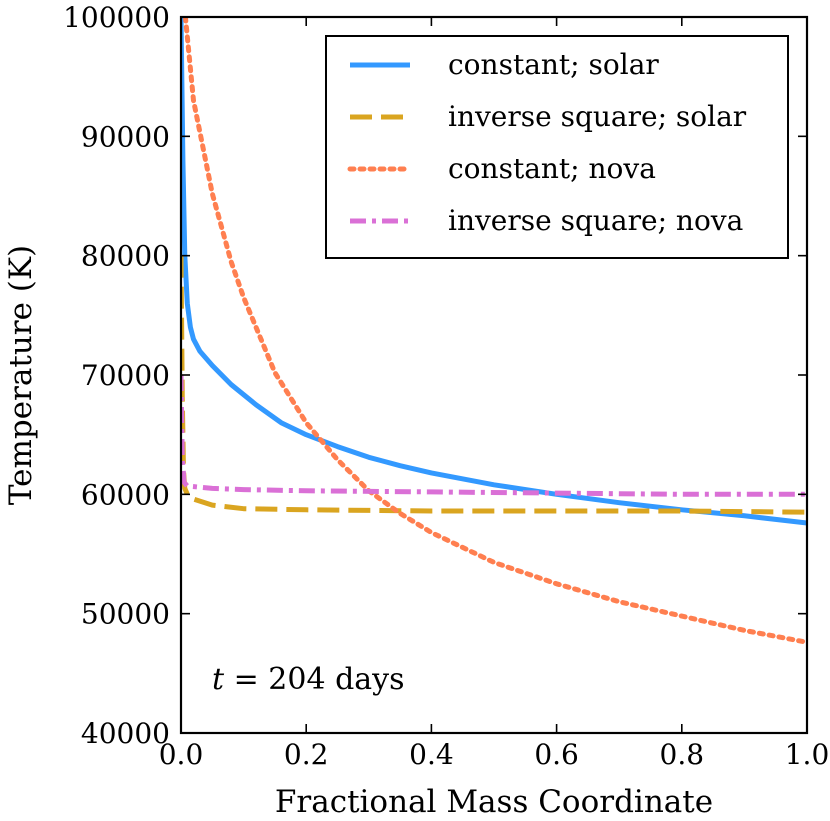 The width and height of the screenshot is (830, 821). What do you see at coordinates (181, 754) in the screenshot?
I see `x-tick-label: 0.0` at bounding box center [181, 754].